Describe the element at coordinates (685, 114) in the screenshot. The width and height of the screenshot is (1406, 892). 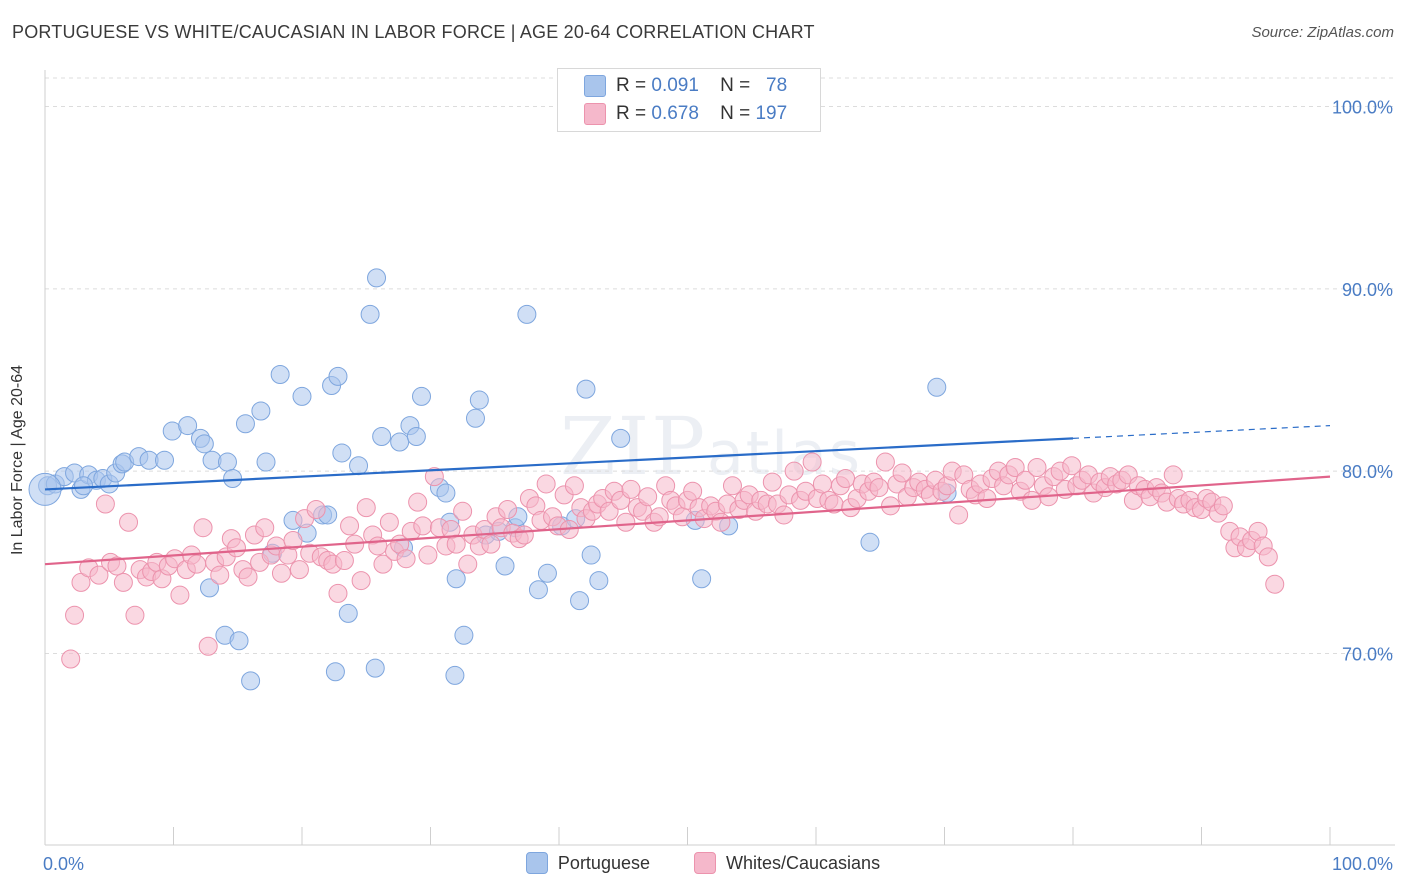
I see `legend-row-whites: R = 0.678 N = 197` at that location.